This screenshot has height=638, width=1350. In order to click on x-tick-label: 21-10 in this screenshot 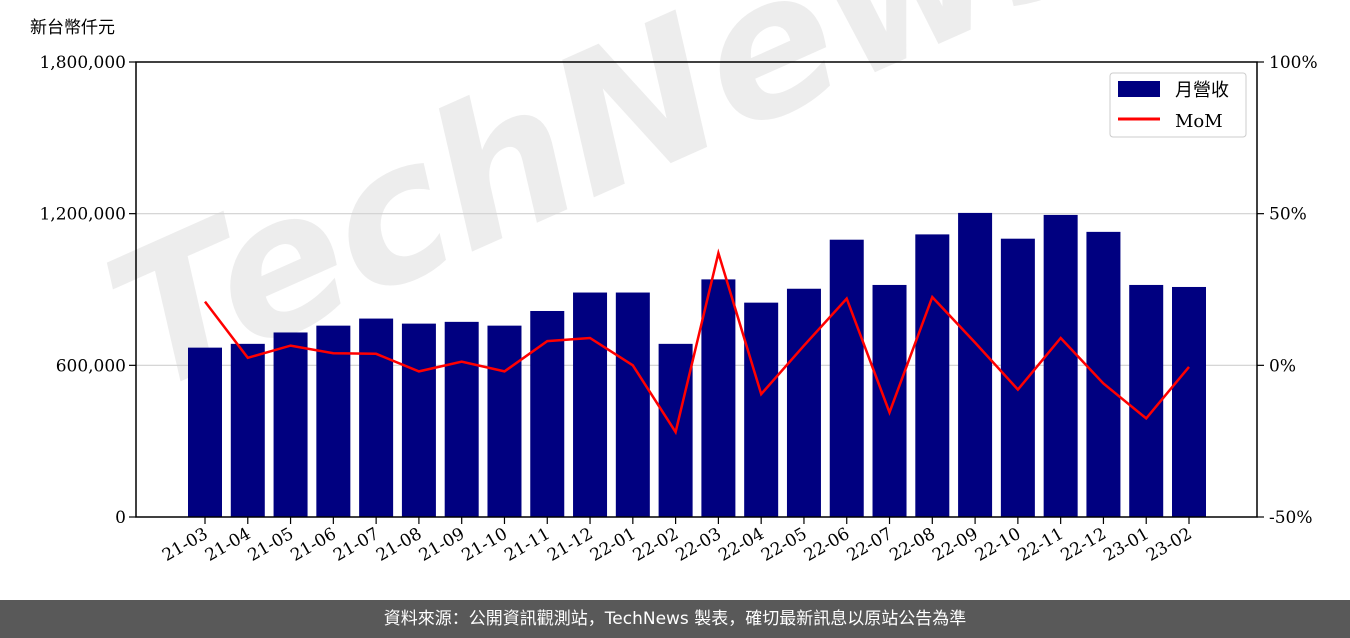, I will do `click(485, 545)`.